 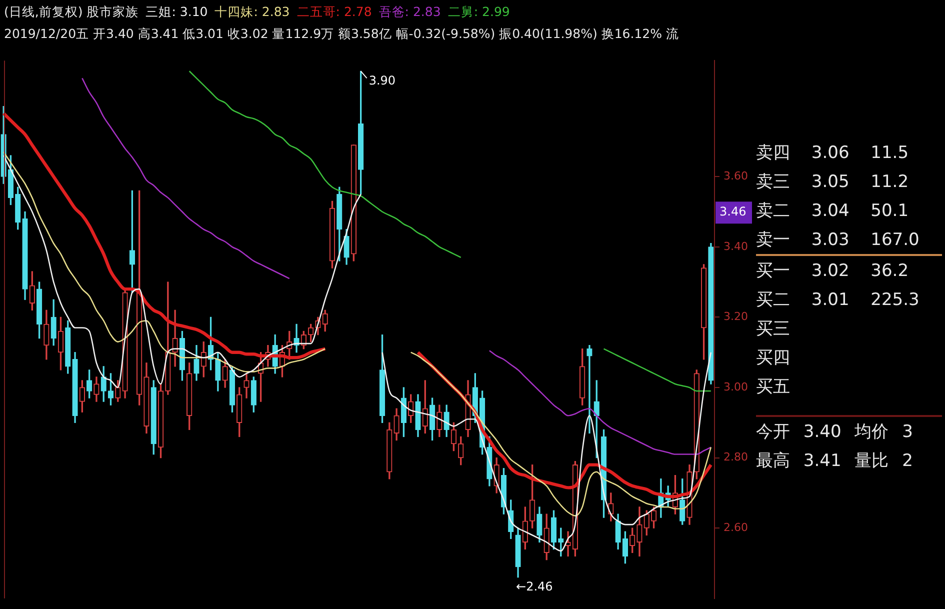 What do you see at coordinates (773, 329) in the screenshot?
I see `text: 买三` at bounding box center [773, 329].